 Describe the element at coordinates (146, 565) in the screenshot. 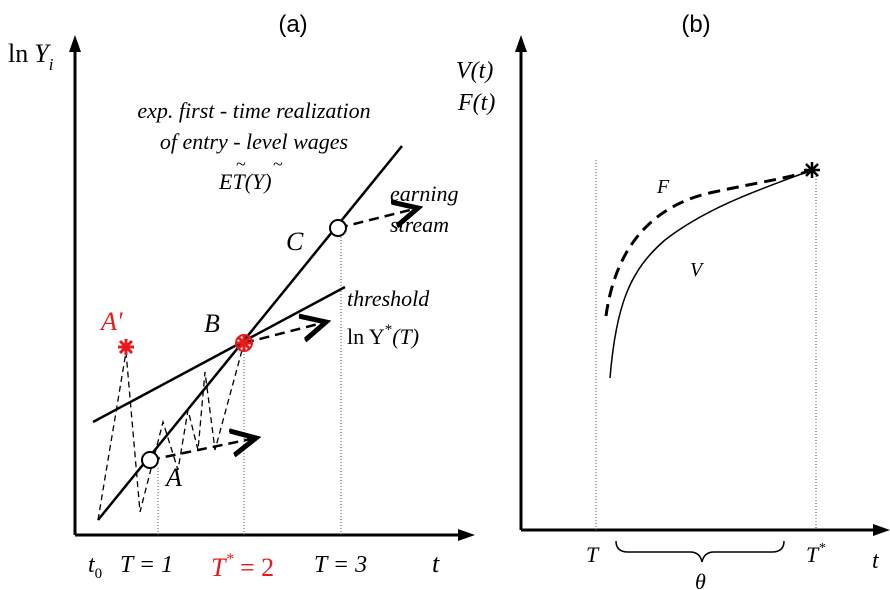

I see `tick-T1: T = 1` at that location.